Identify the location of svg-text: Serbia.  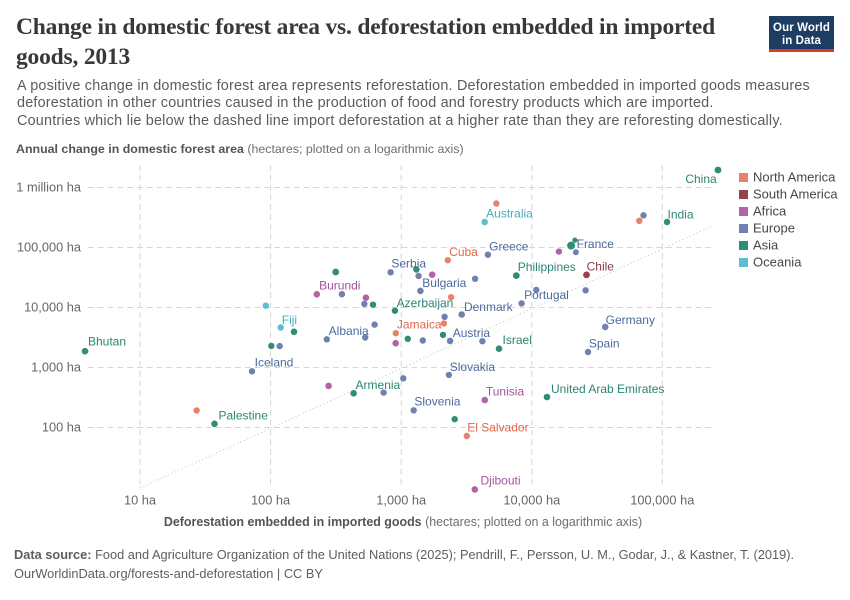
(408, 264).